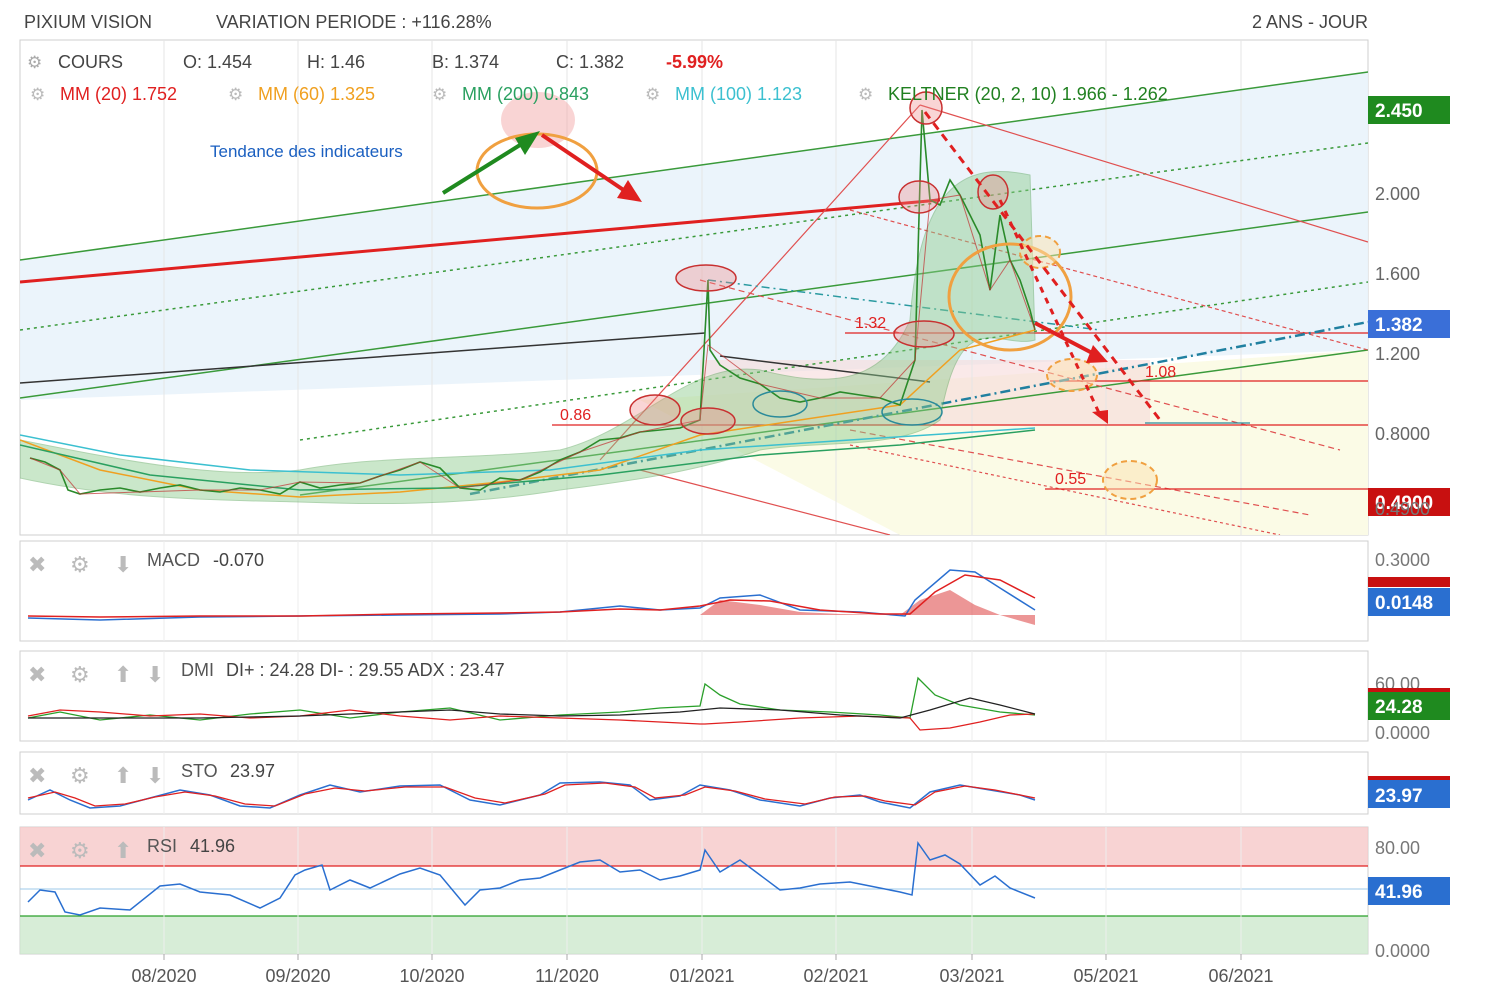 Image resolution: width=1494 pixels, height=1000 pixels. What do you see at coordinates (118, 94) in the screenshot?
I see `indicator-legend-0: MM (20) 1.752` at bounding box center [118, 94].